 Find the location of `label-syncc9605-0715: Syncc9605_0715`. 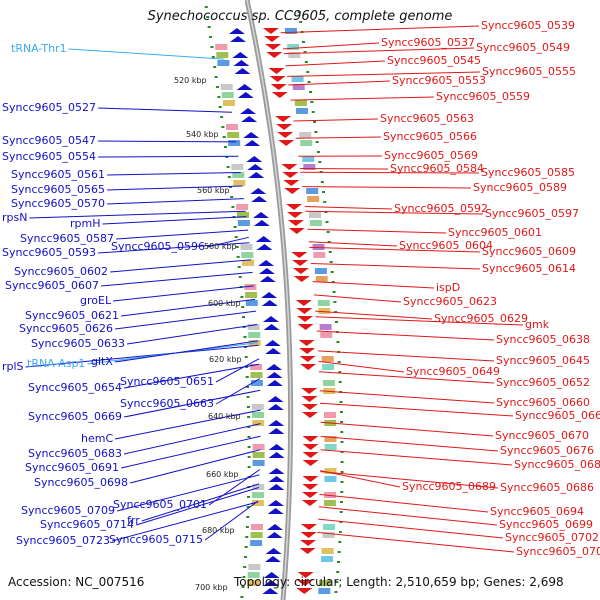

label-syncc9605-0715: Syncc9605_0715 is located at coordinates (156, 539).